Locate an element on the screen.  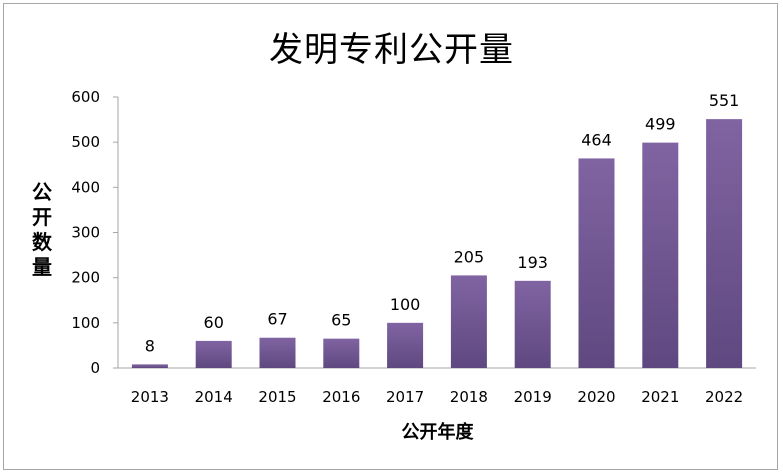
x-tick-label-2019: 2019 is located at coordinates (533, 397).